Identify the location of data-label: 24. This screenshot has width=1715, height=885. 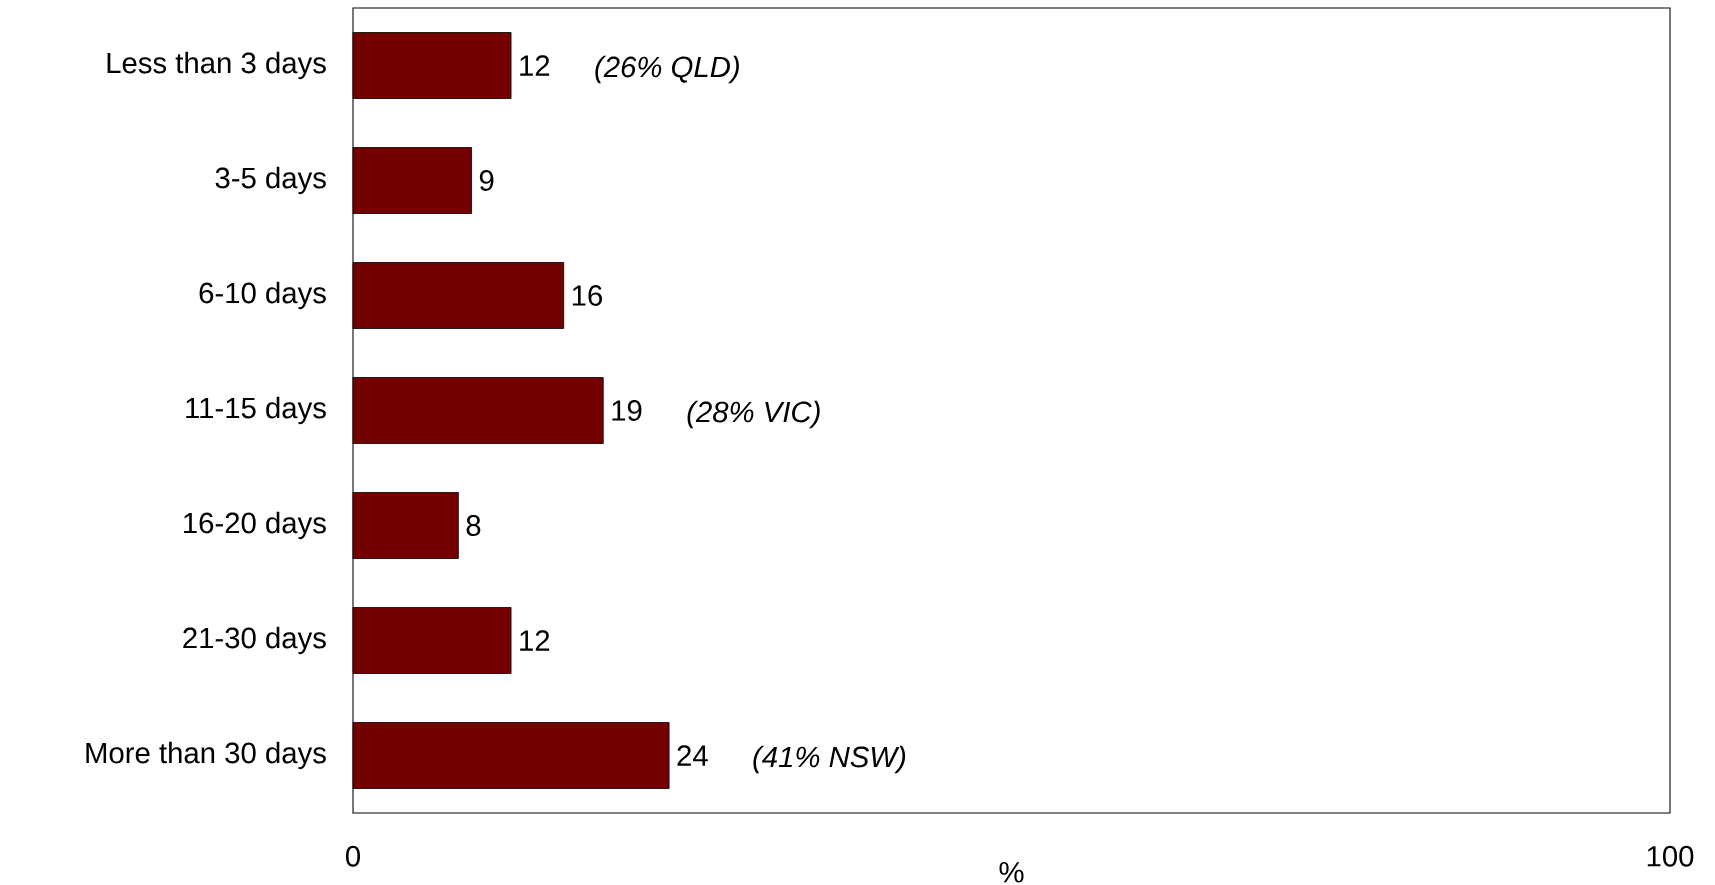
(692, 755).